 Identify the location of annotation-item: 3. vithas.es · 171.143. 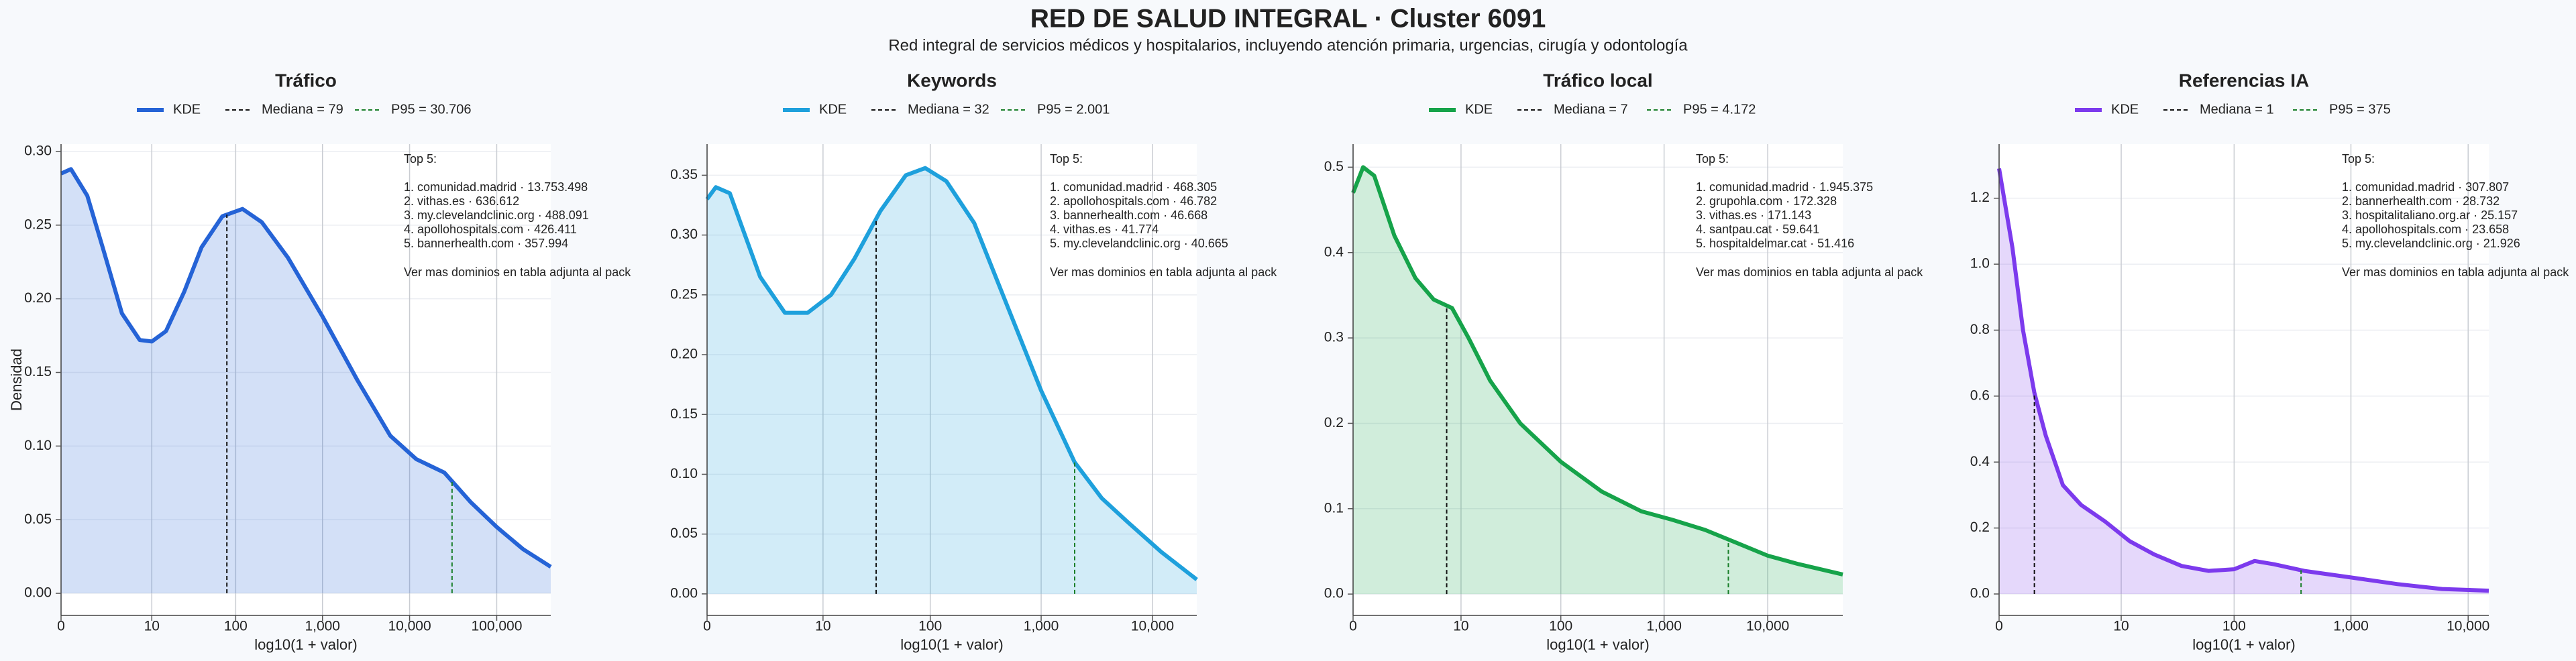
(1753, 215).